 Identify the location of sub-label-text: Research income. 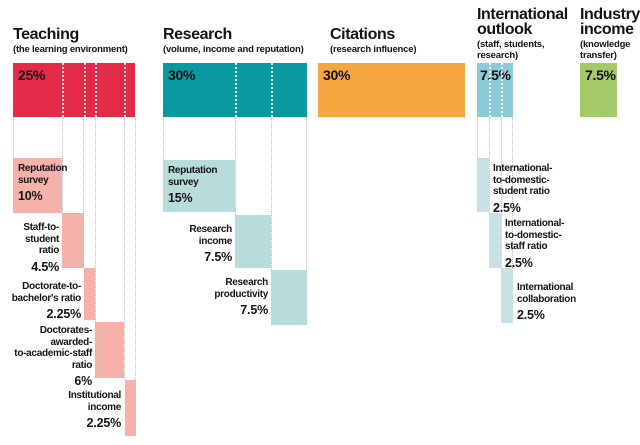
(210, 235).